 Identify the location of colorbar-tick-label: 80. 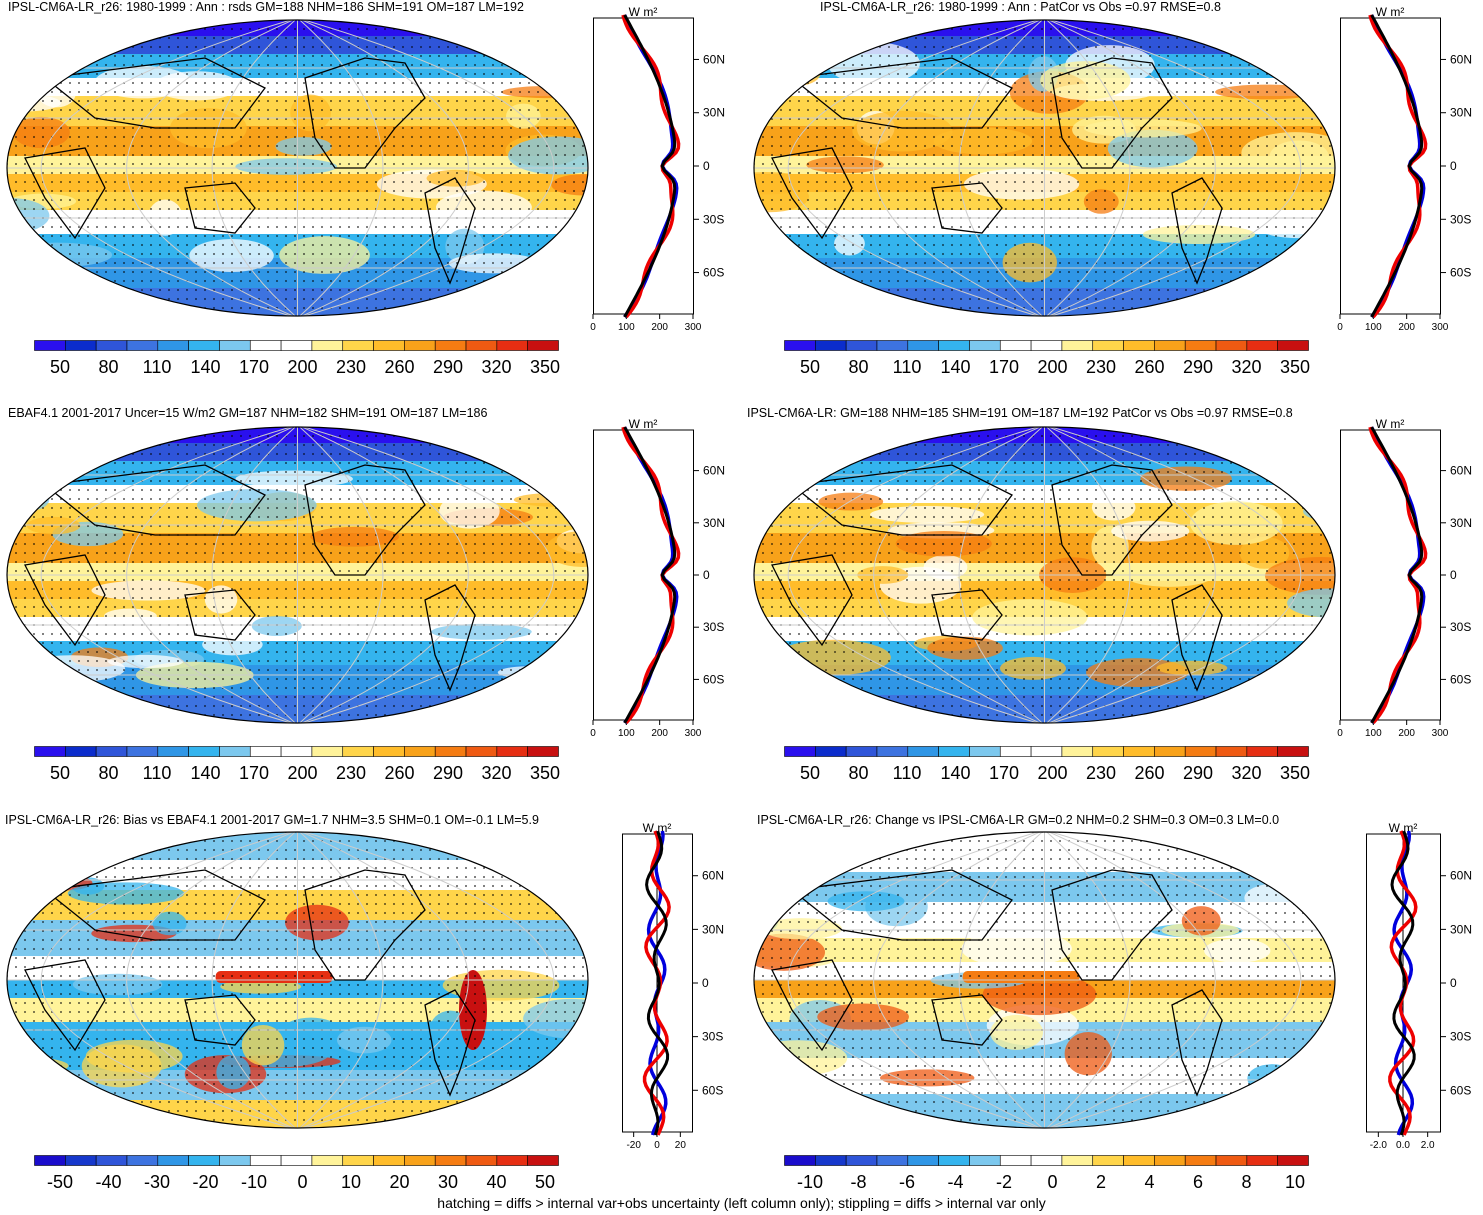
(108, 773).